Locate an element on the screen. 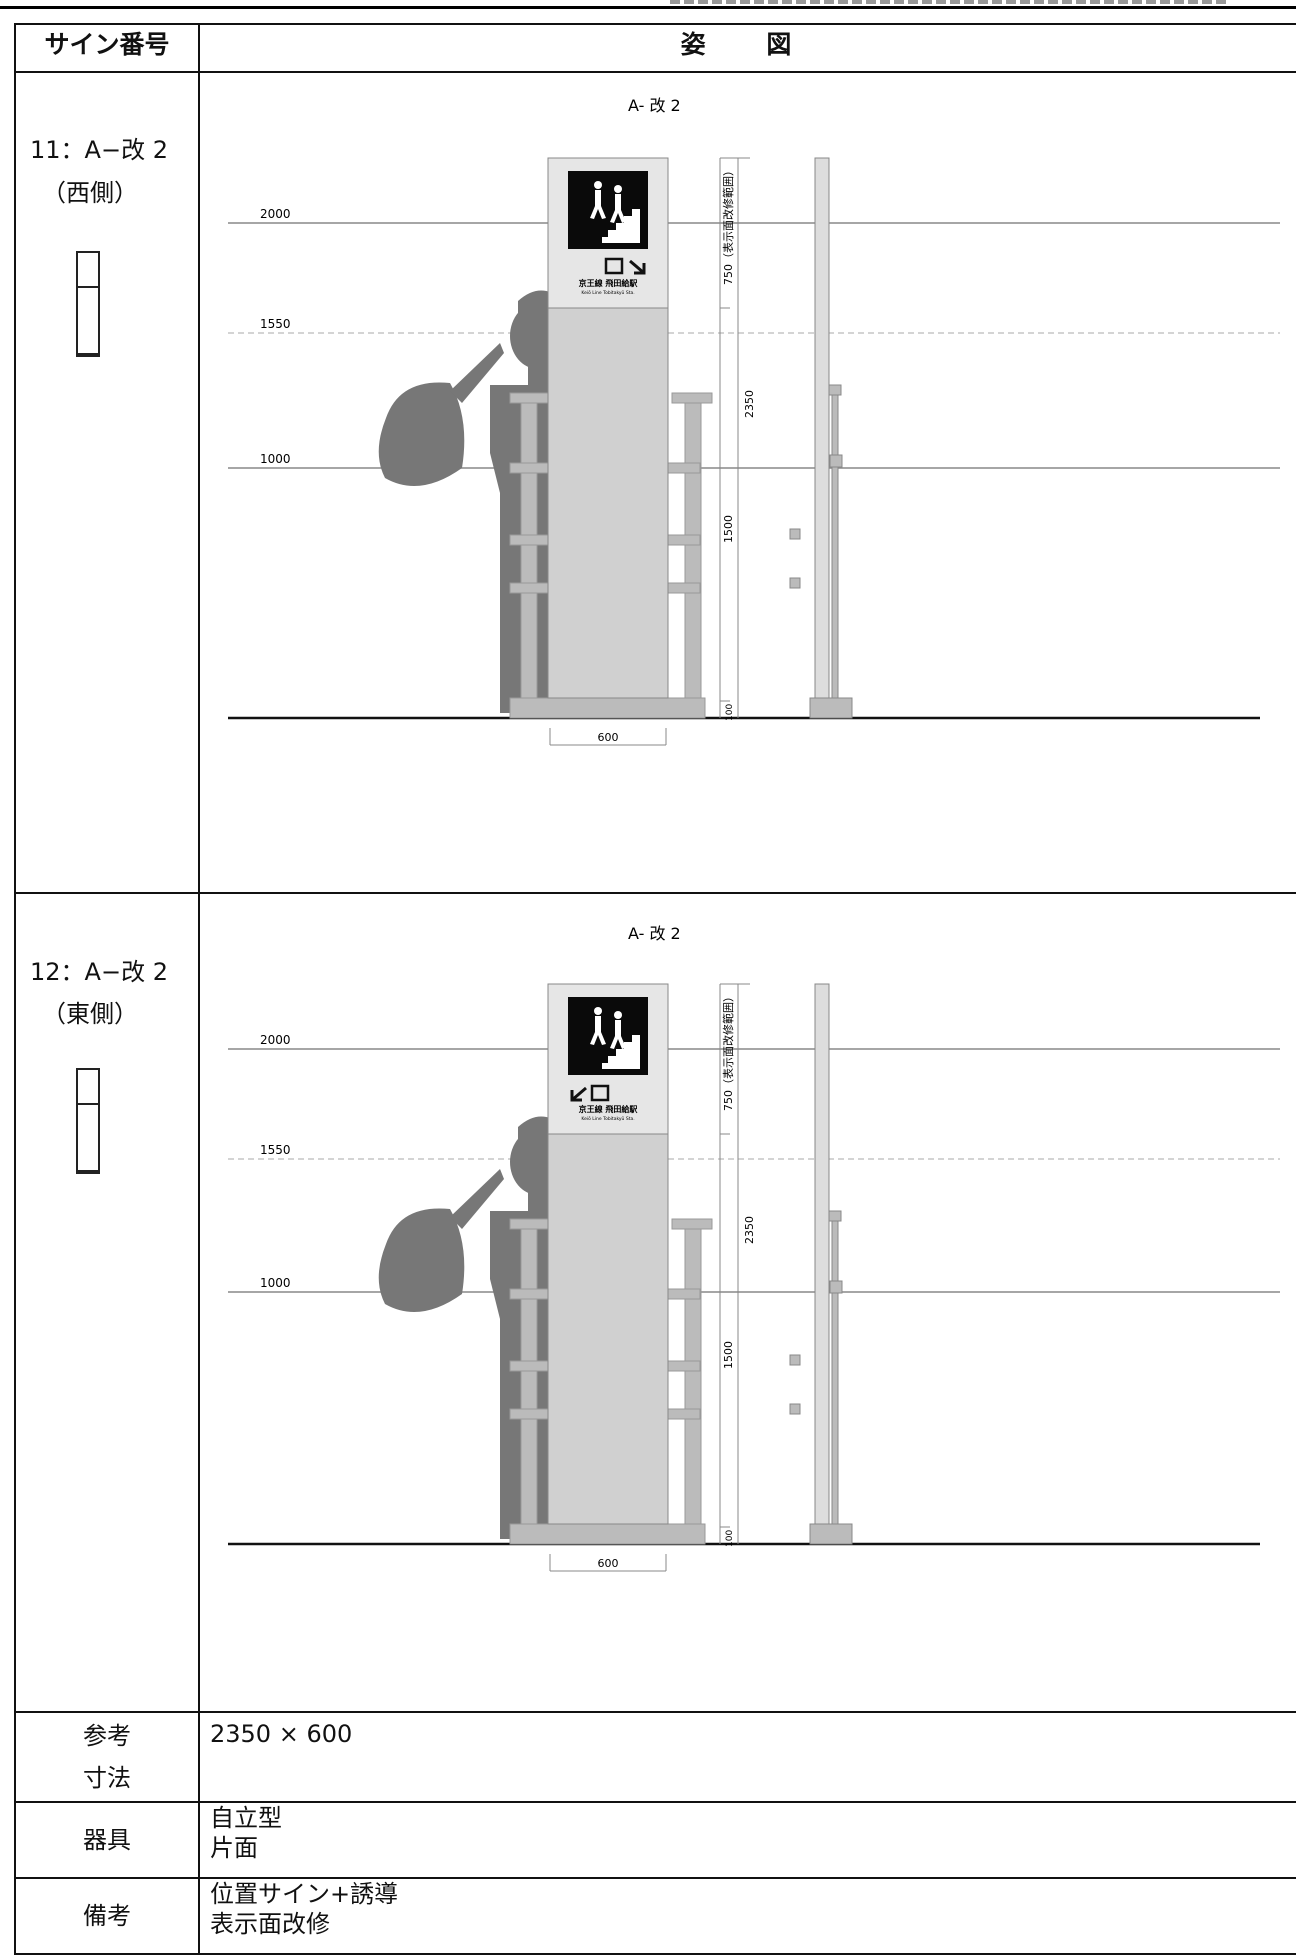 The image size is (1296, 1955). remarks-line2: 表示面改修 is located at coordinates (270, 1924).